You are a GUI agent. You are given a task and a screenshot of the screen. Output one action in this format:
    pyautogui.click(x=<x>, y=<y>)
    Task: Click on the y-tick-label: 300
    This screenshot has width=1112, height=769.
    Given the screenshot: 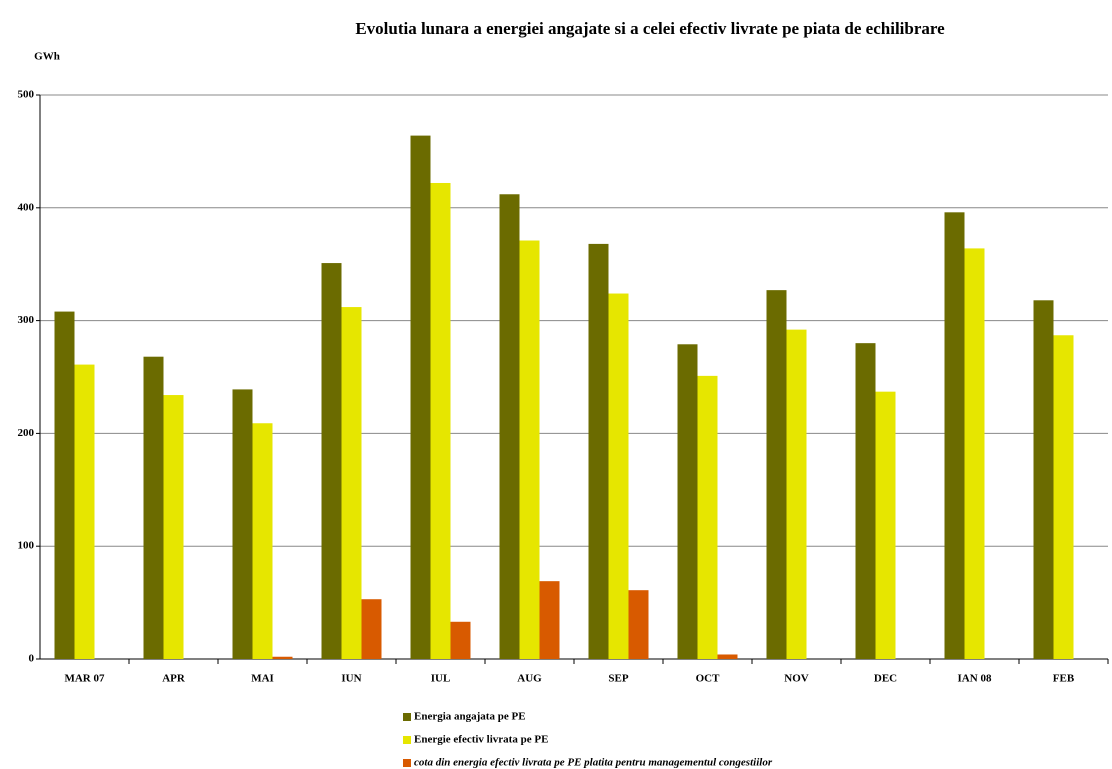 What is the action you would take?
    pyautogui.click(x=26, y=320)
    